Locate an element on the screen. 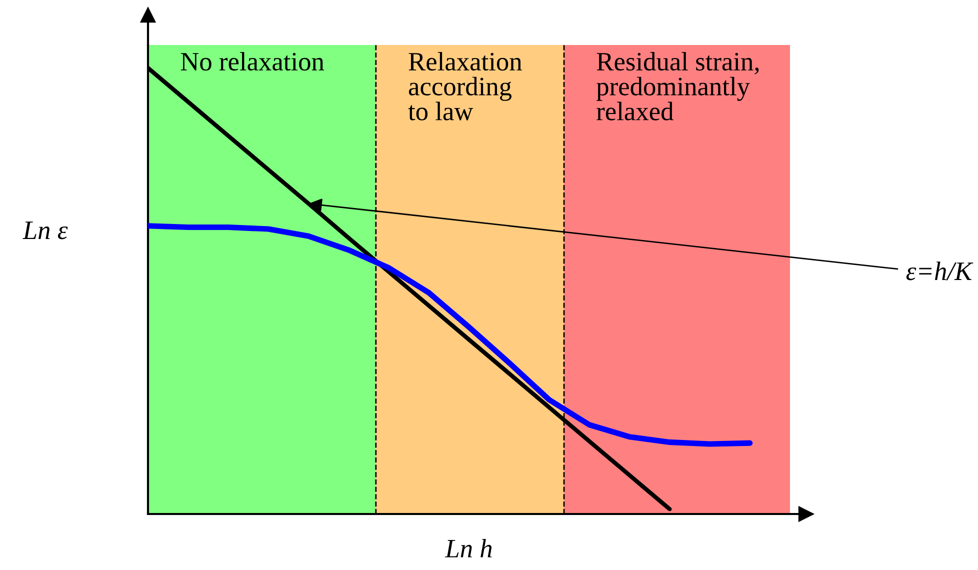 The height and width of the screenshot is (570, 978). annotation: Relaxation according to law is located at coordinates (465, 86).